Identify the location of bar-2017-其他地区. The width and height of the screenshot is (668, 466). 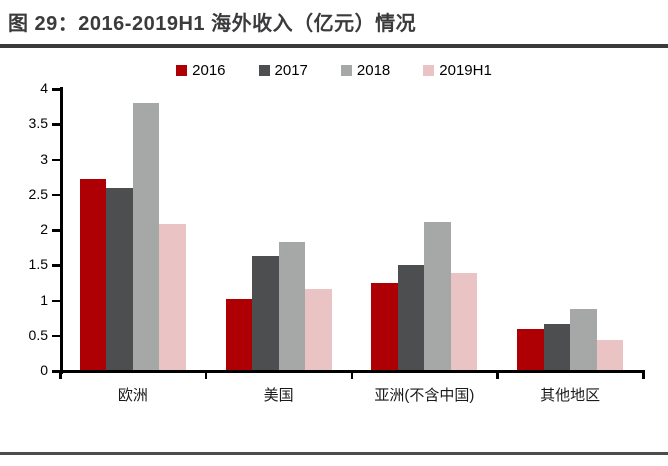
(557, 347).